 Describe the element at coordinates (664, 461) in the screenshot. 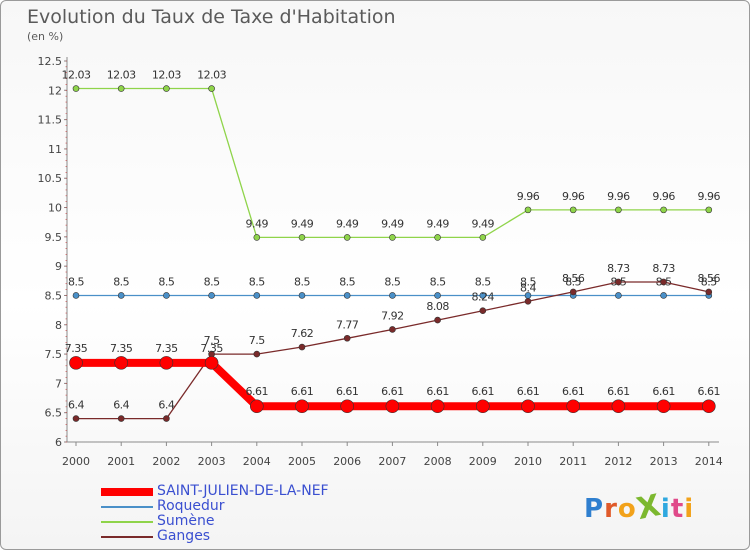

I see `x-tick-label: 2013` at that location.